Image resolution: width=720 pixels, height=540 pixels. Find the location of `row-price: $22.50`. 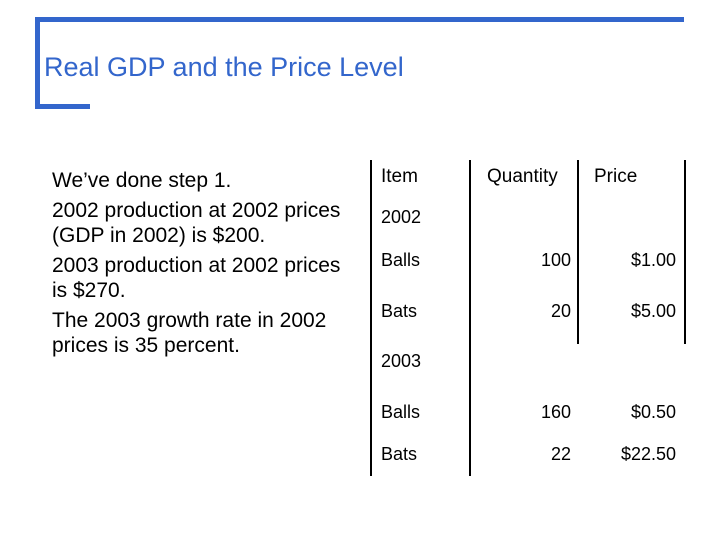

row-price: $22.50 is located at coordinates (648, 454).